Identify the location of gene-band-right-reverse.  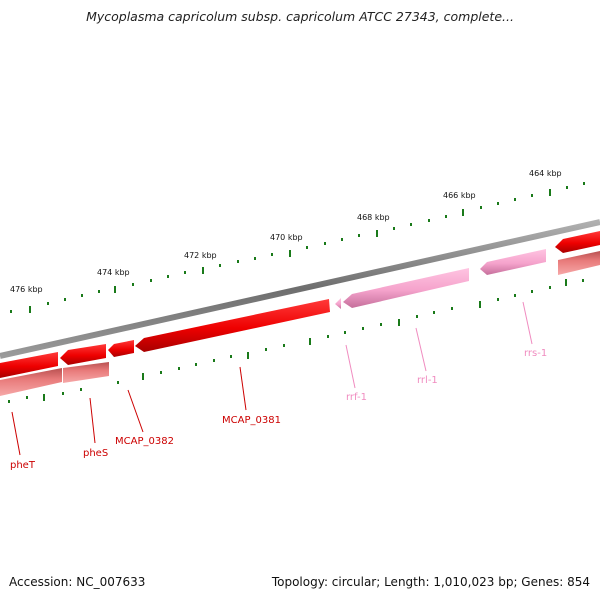
(579, 263).